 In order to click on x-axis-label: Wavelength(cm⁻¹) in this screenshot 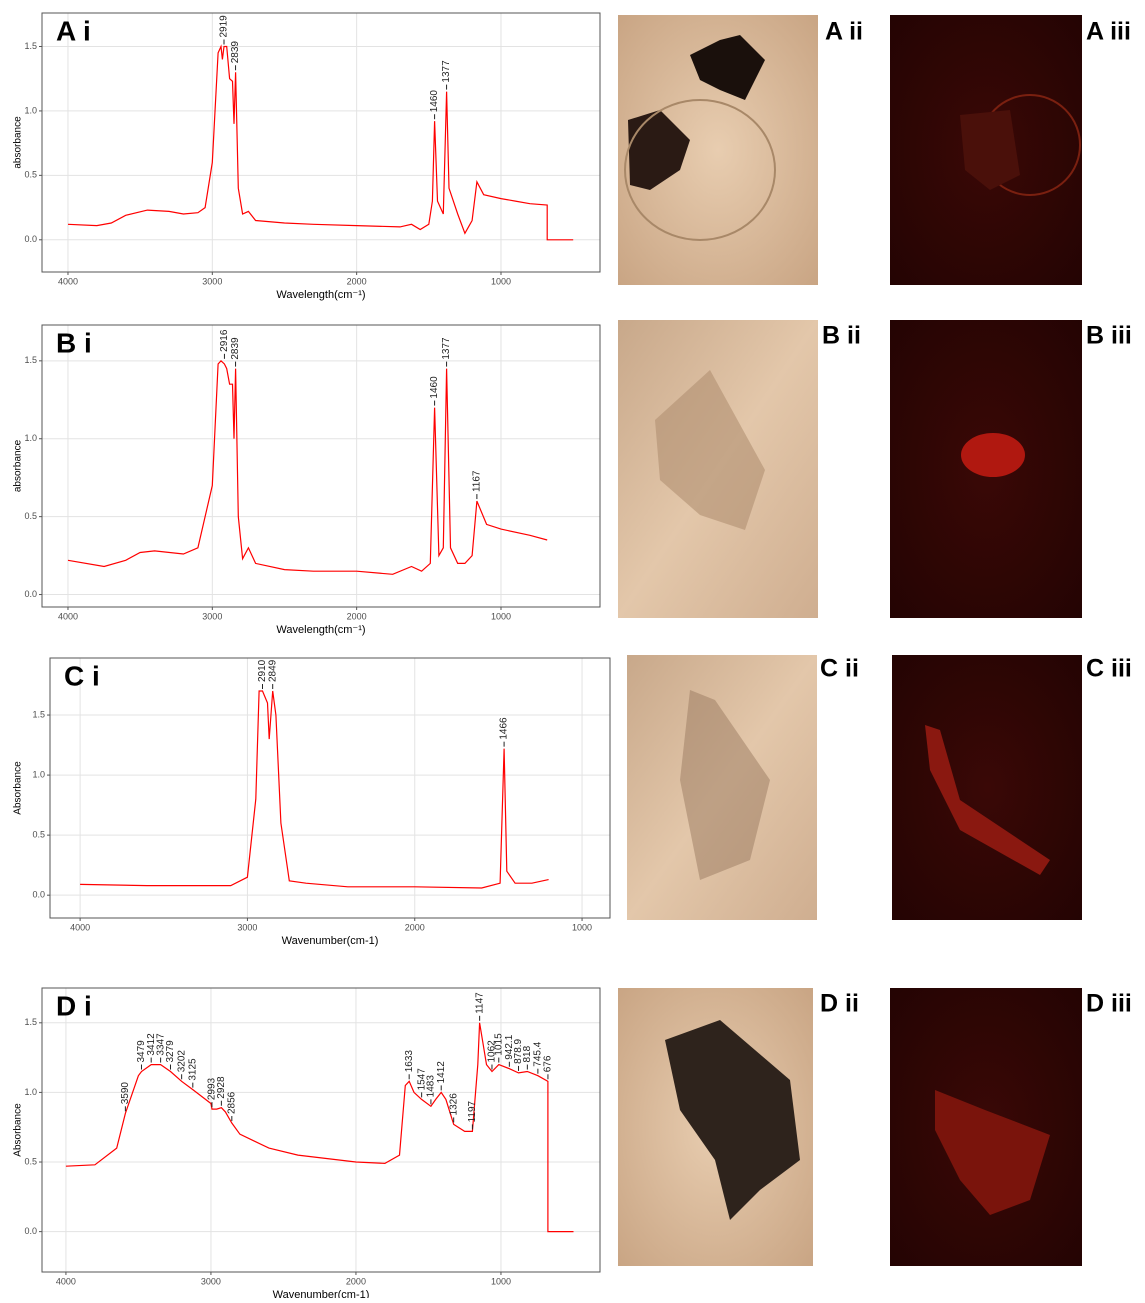, I will do `click(320, 630)`.